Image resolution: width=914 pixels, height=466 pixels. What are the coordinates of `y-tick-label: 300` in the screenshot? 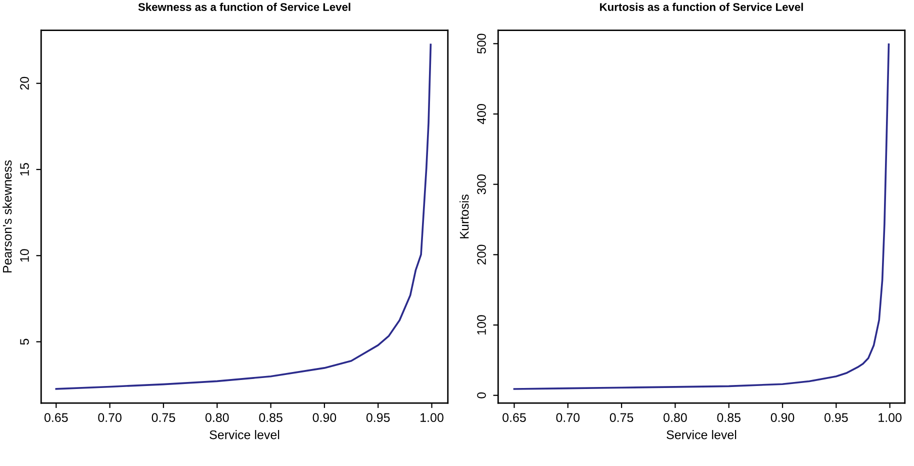 It's located at (481, 184).